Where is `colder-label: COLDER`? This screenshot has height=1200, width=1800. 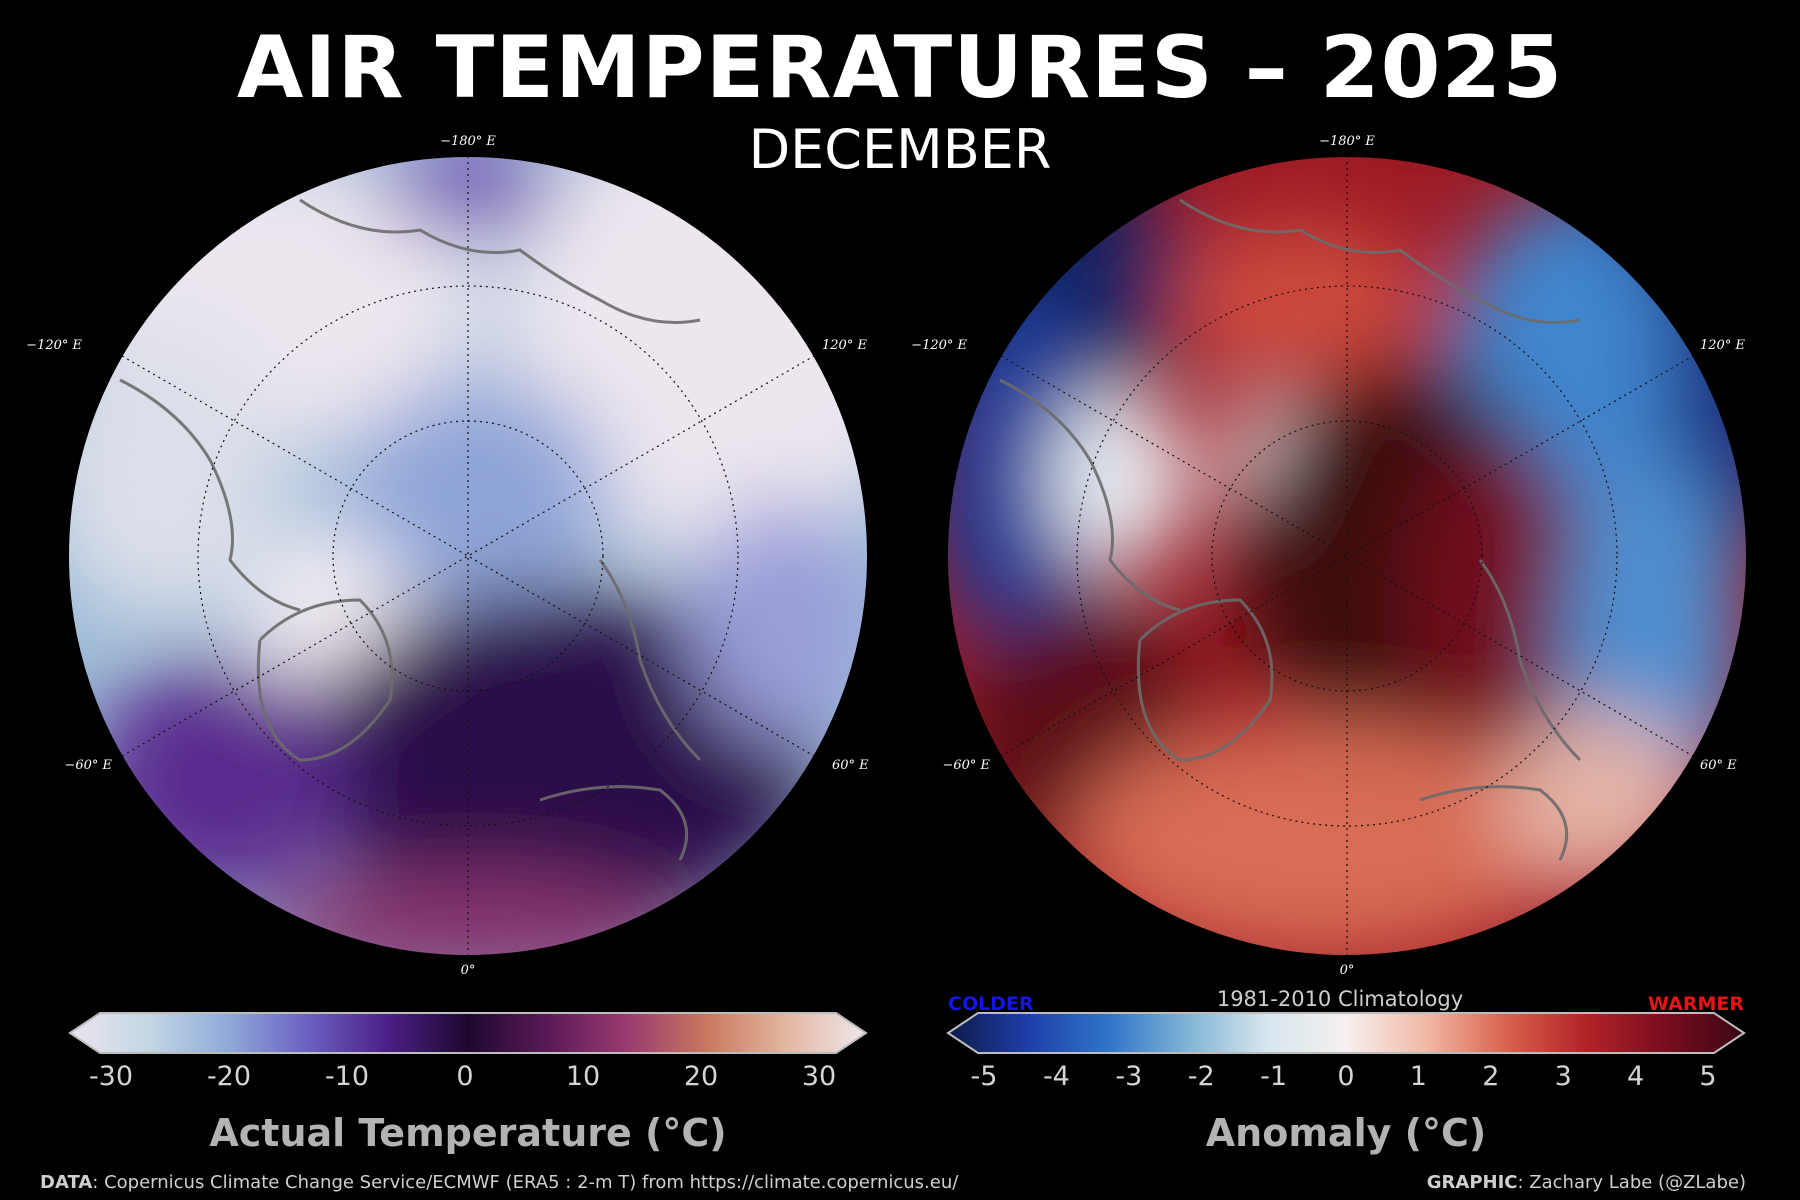
colder-label: COLDER is located at coordinates (991, 1004).